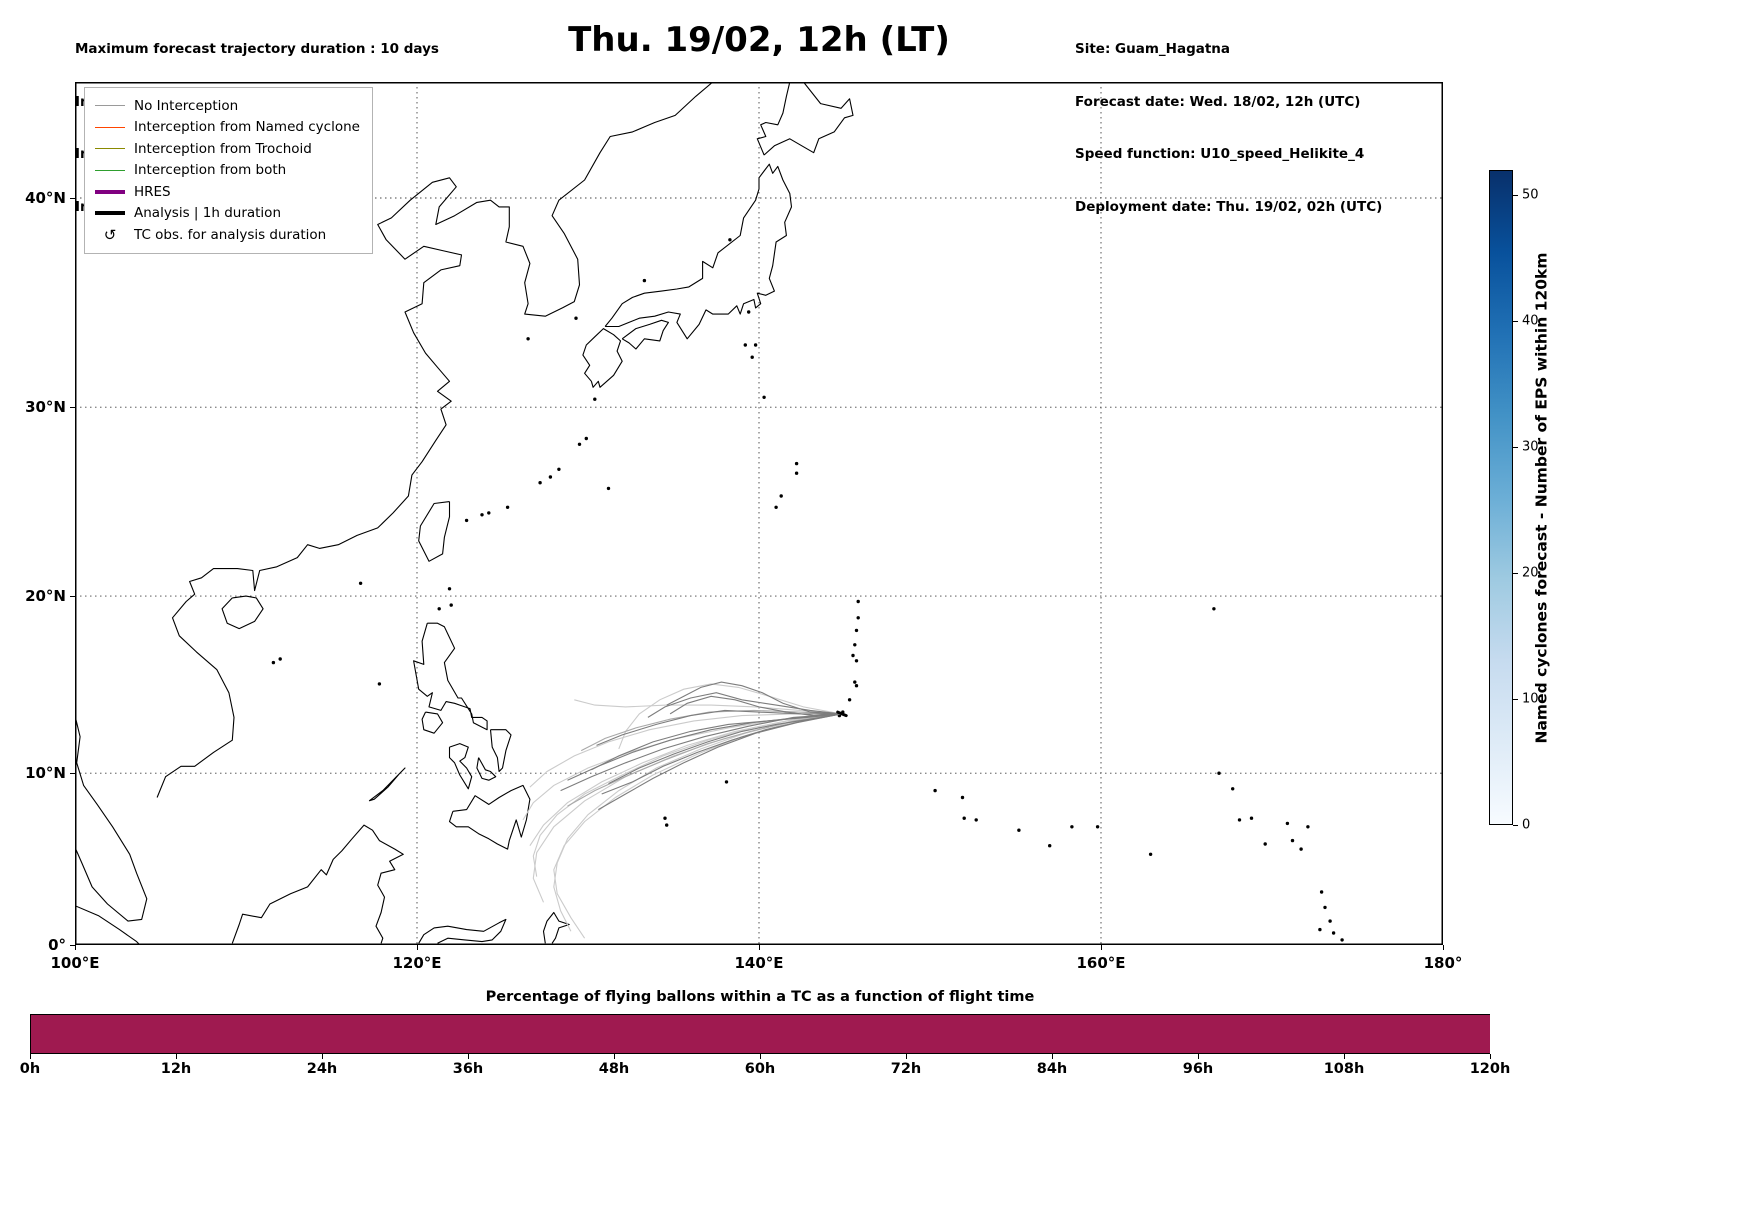 The height and width of the screenshot is (1213, 1748). Describe the element at coordinates (842, 714) in the screenshot. I see `analysis-track` at that location.